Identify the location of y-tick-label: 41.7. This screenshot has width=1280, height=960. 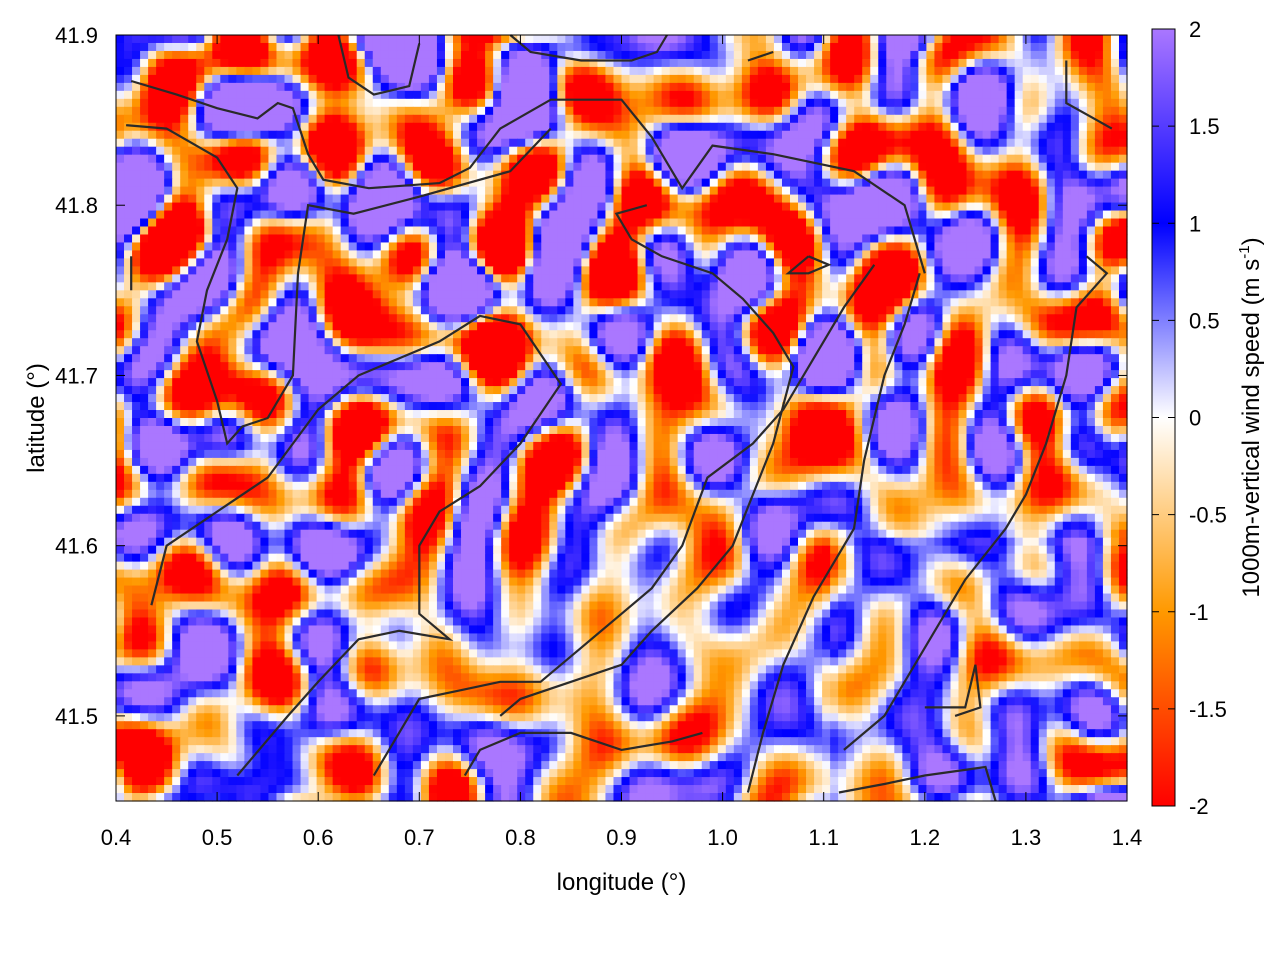
(76, 375).